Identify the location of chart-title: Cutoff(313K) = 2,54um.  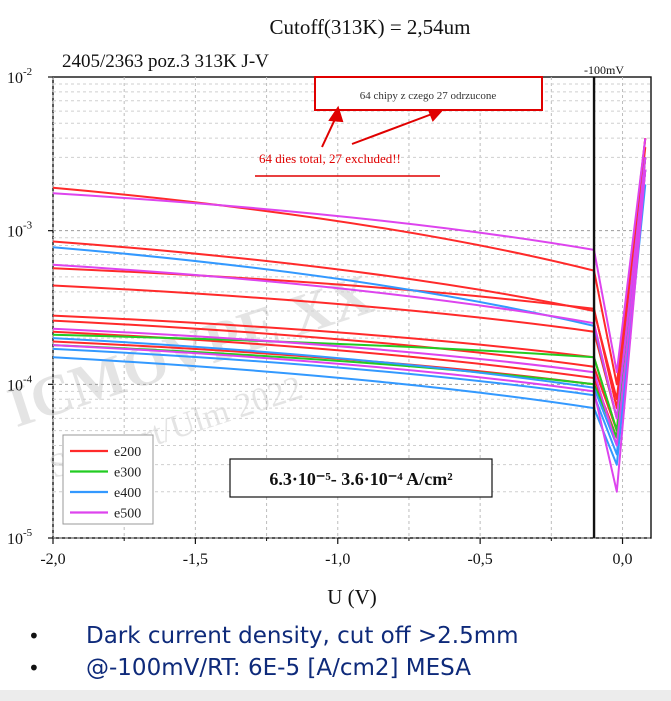
(369, 27).